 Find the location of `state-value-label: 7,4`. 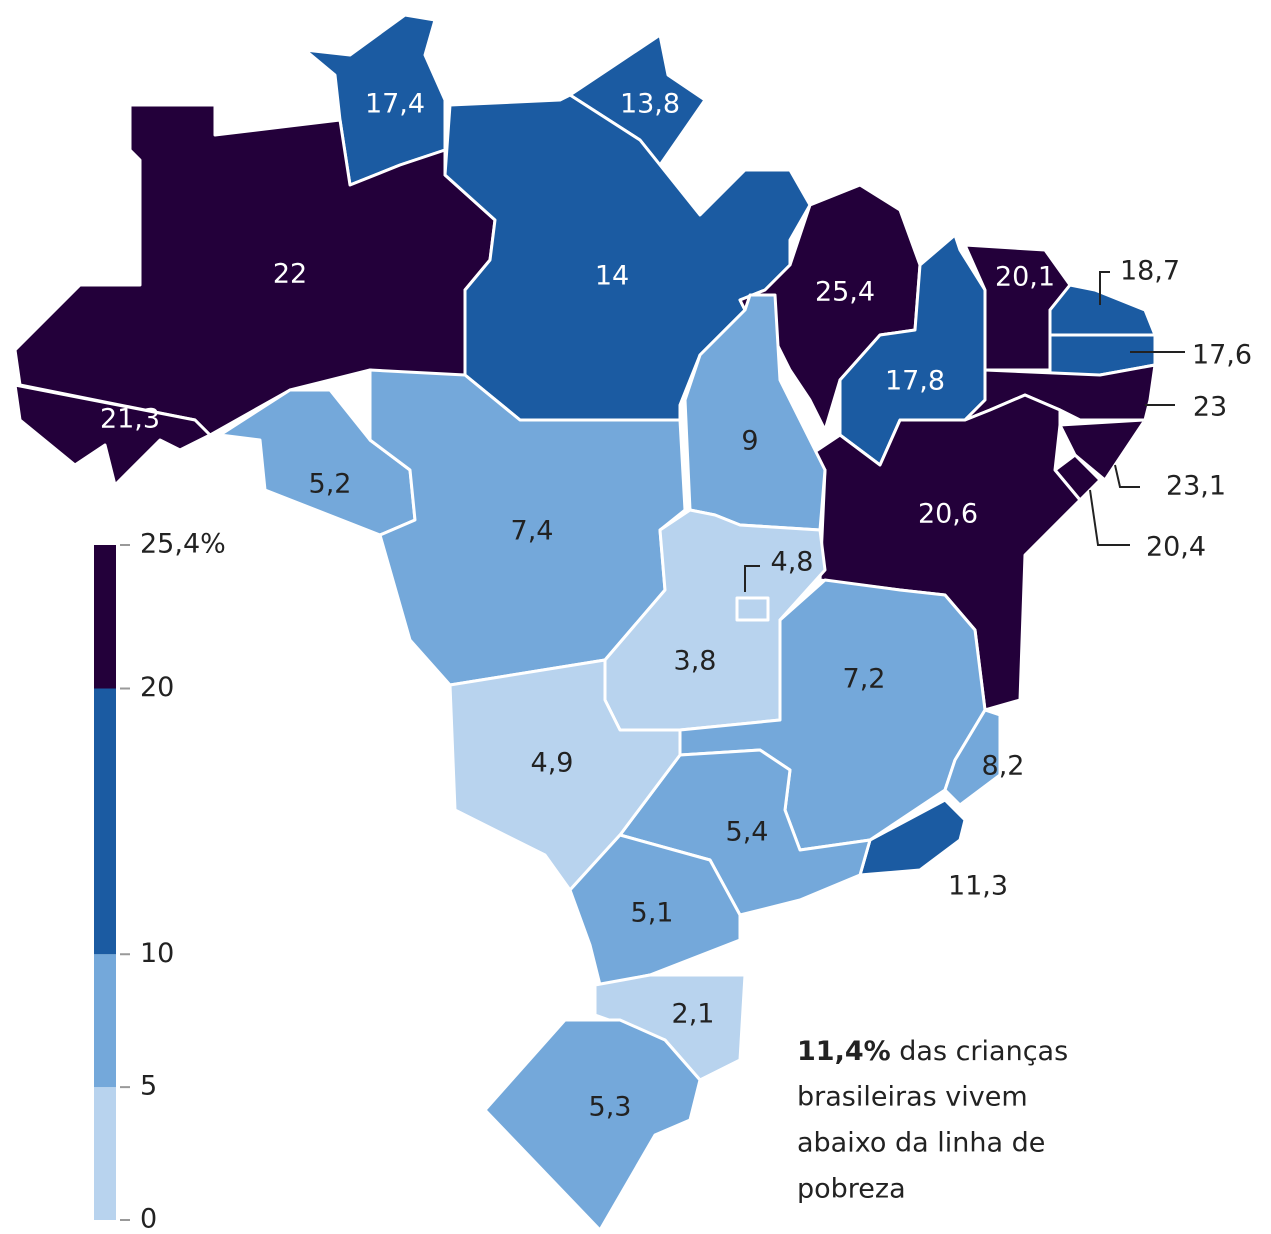

state-value-label: 7,4 is located at coordinates (532, 531).